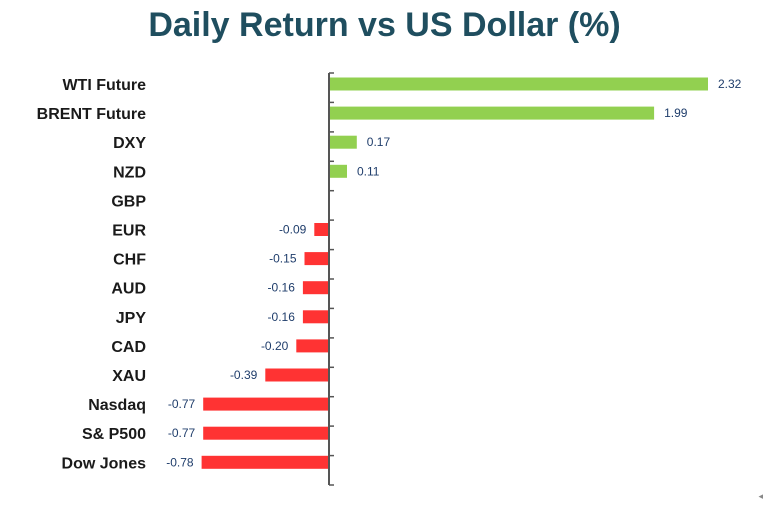 The width and height of the screenshot is (769, 506). What do you see at coordinates (321, 229) in the screenshot?
I see `bar-eur` at bounding box center [321, 229].